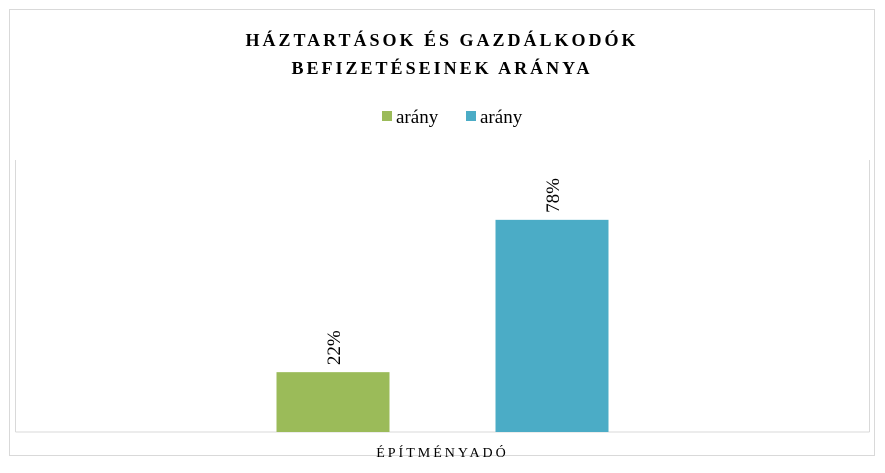  I want to click on data-label: 22%, so click(334, 347).